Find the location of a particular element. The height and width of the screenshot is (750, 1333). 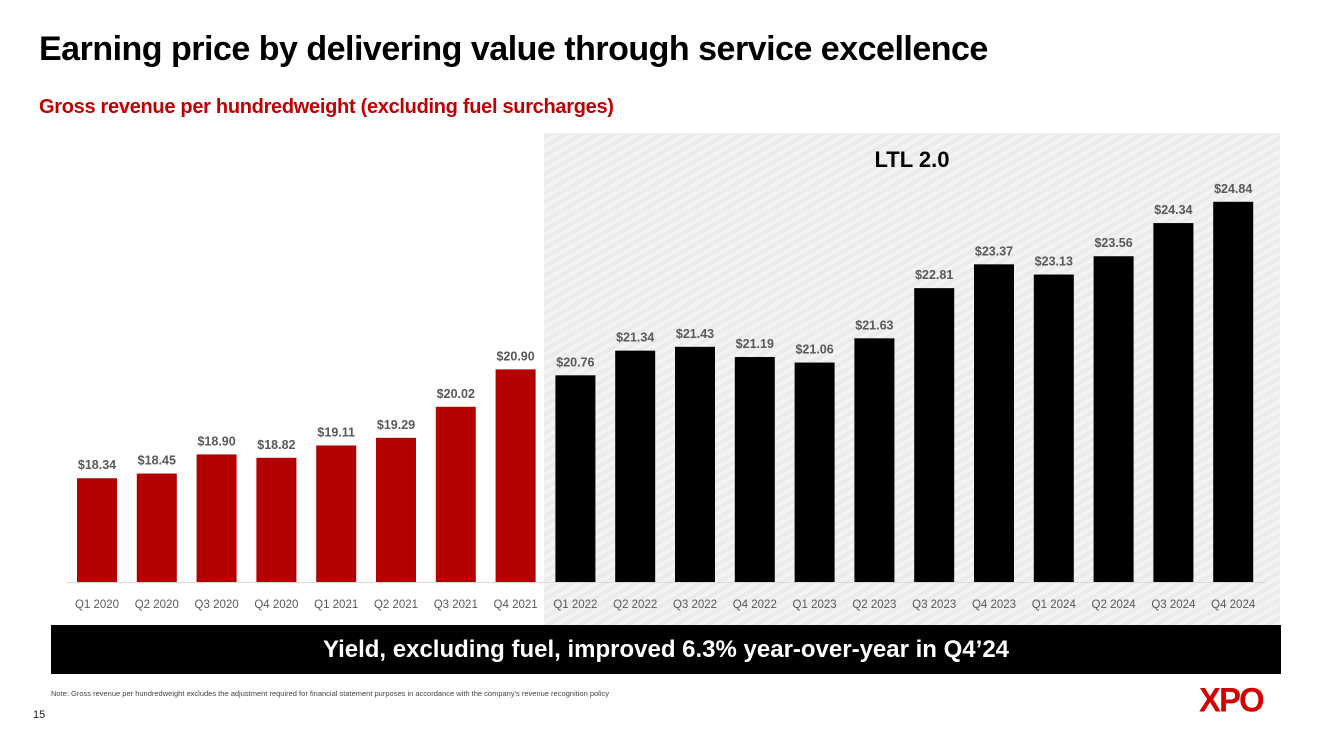

x-tick-label: Q3 2024 is located at coordinates (1173, 605).